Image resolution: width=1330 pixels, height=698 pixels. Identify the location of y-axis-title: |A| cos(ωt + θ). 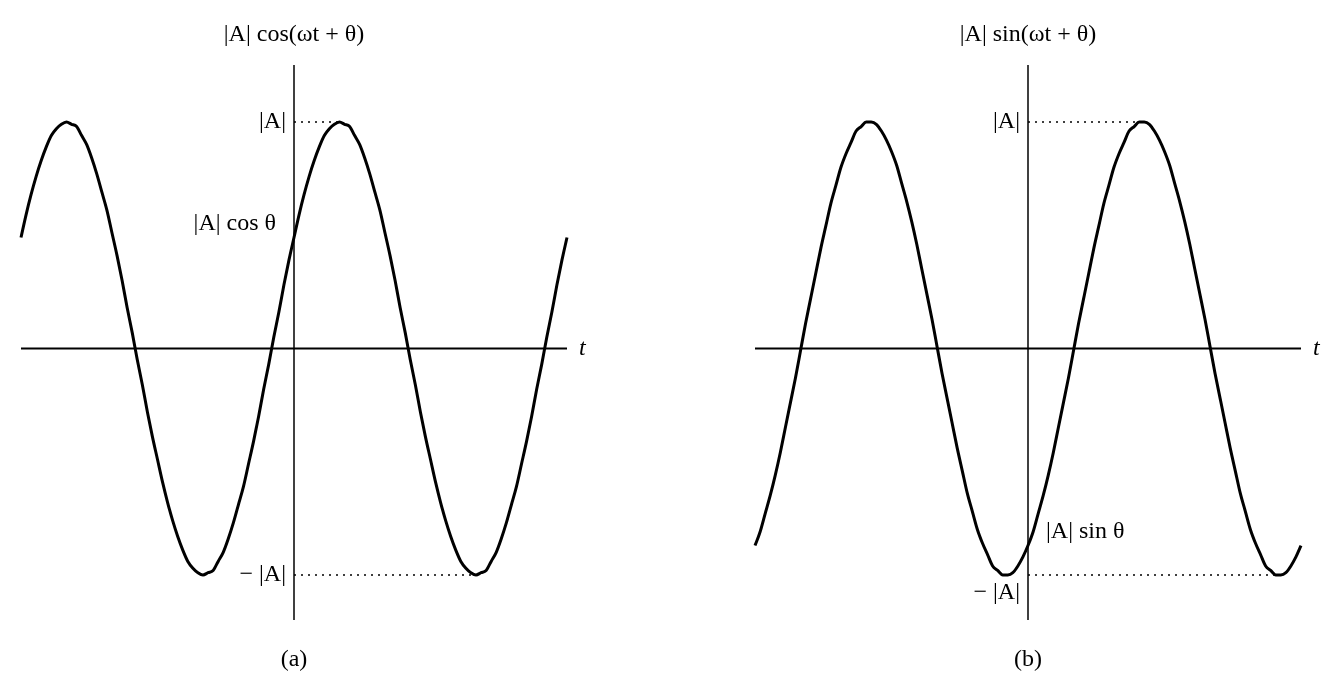
(294, 33).